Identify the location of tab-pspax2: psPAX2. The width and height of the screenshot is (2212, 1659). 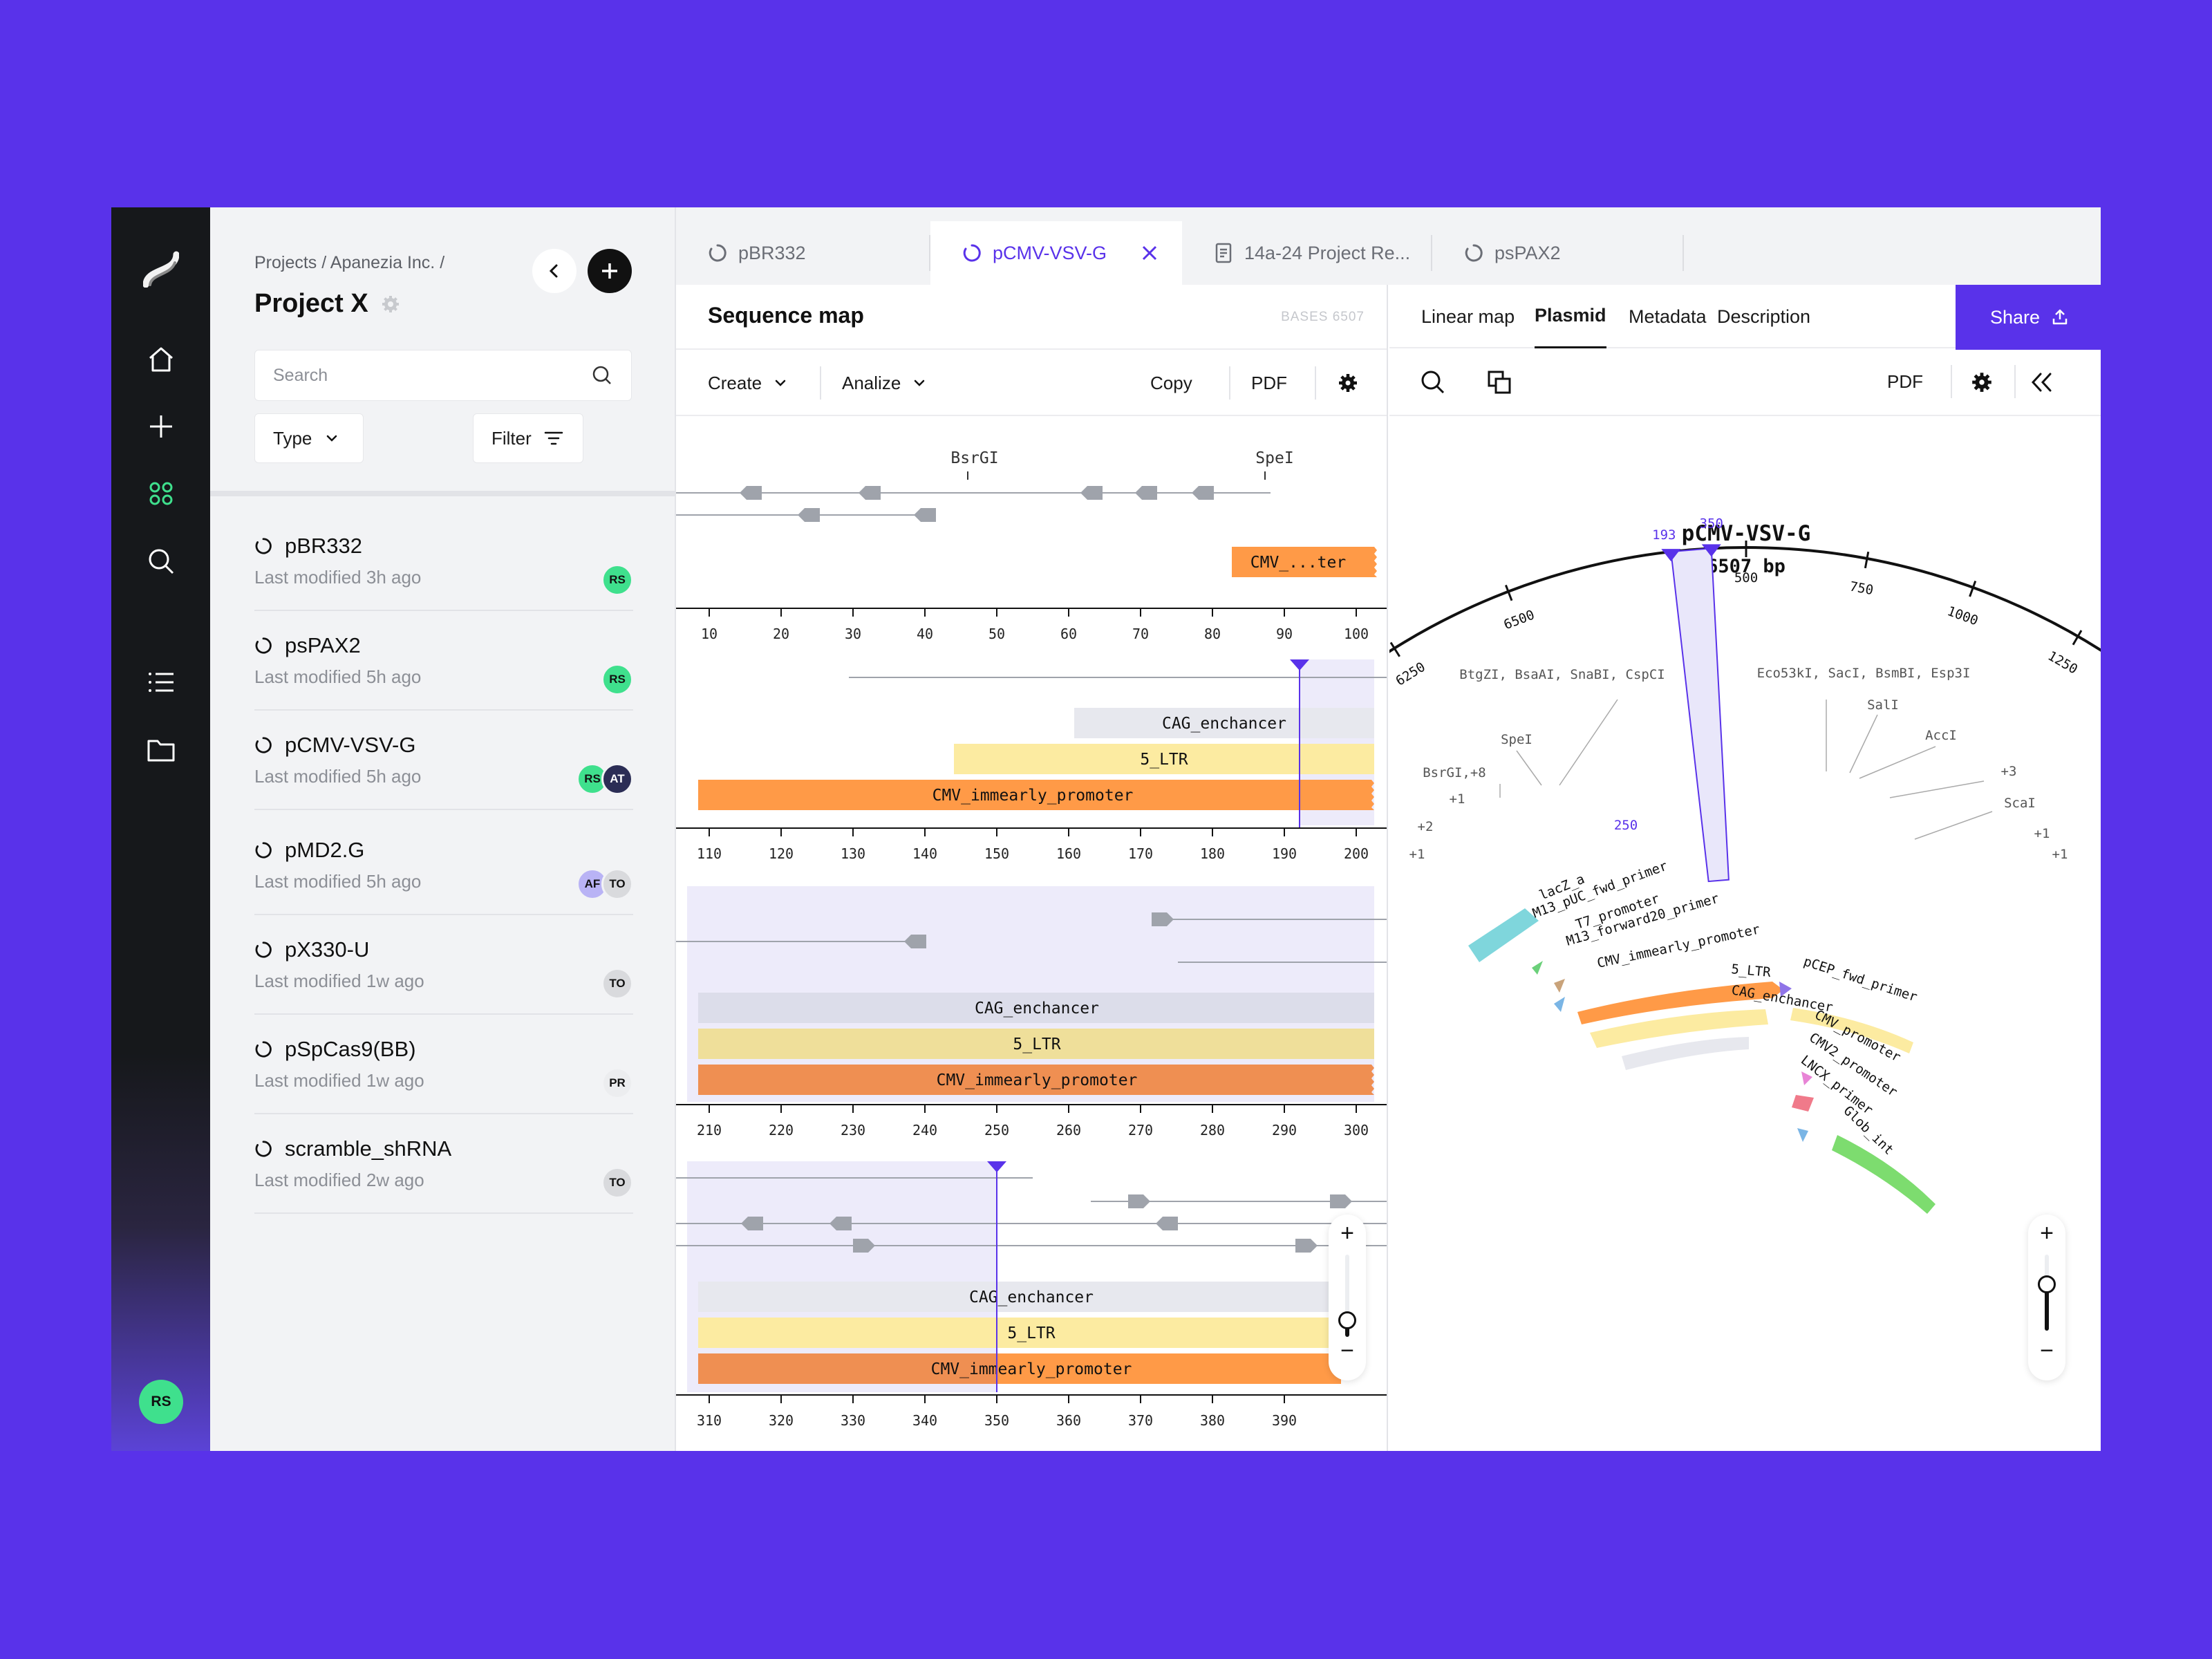
(1558, 253).